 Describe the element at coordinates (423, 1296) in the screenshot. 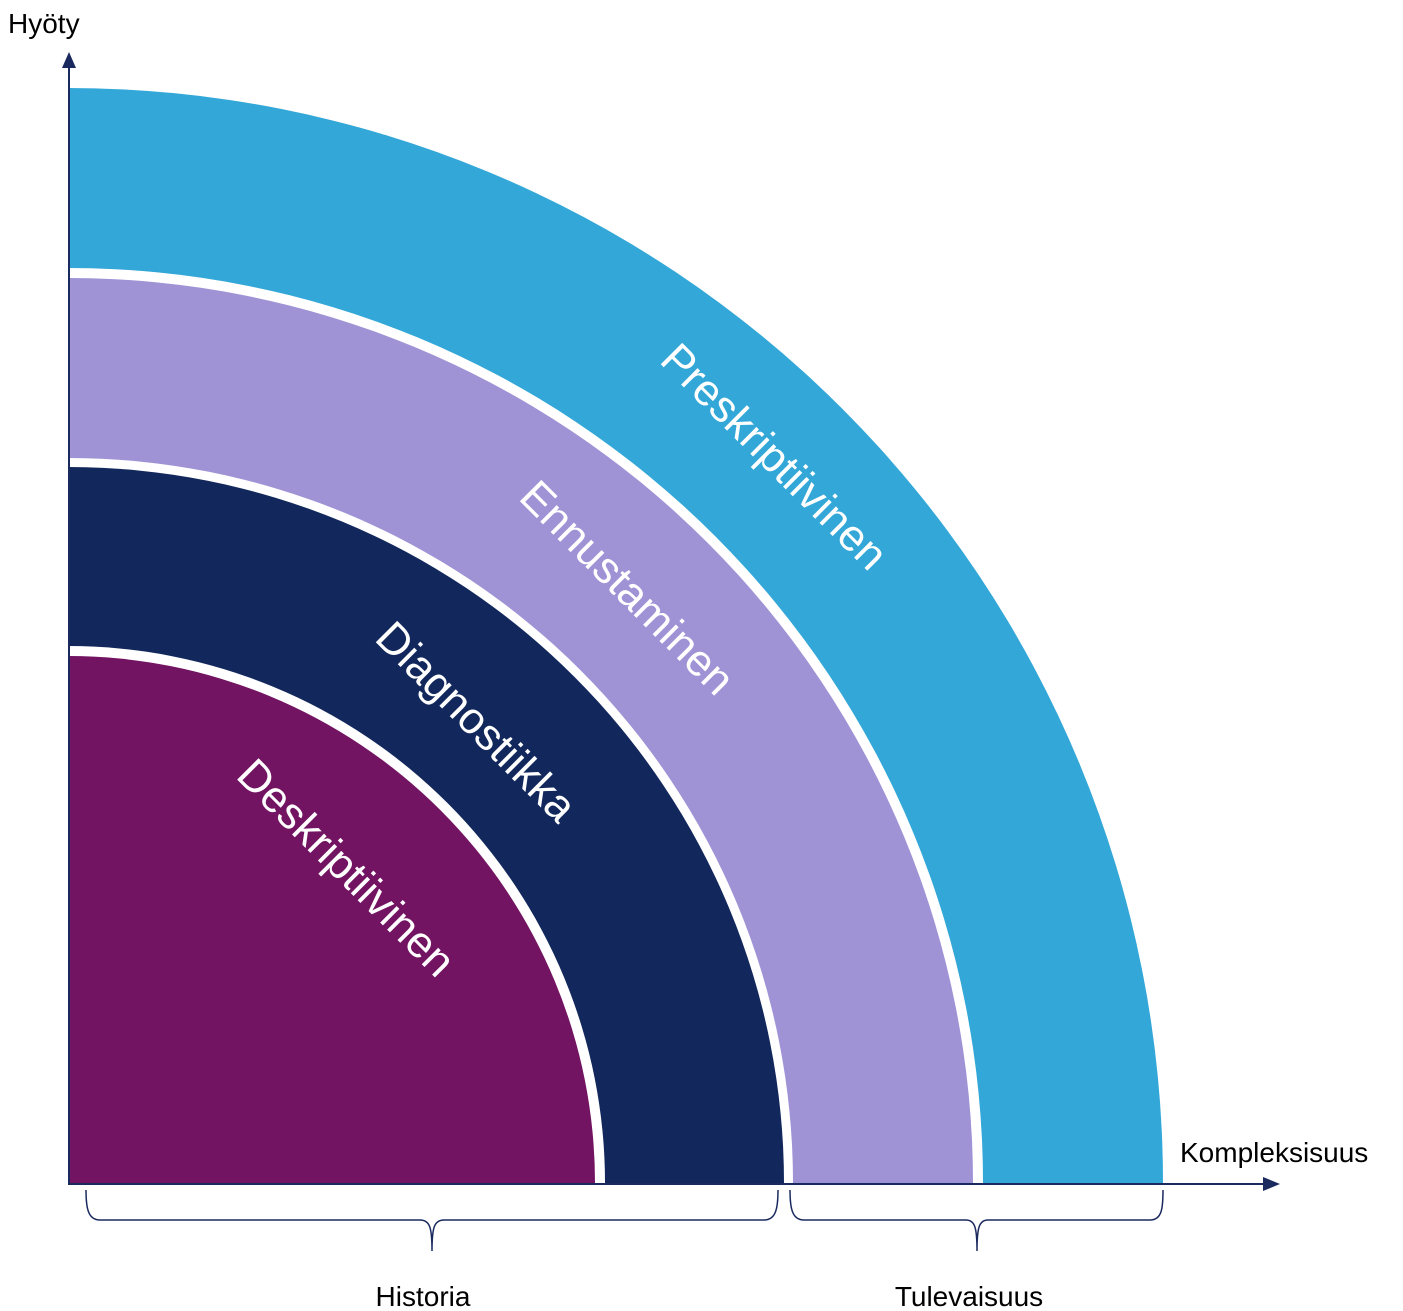

I see `bracket-label-historia: Historia` at that location.